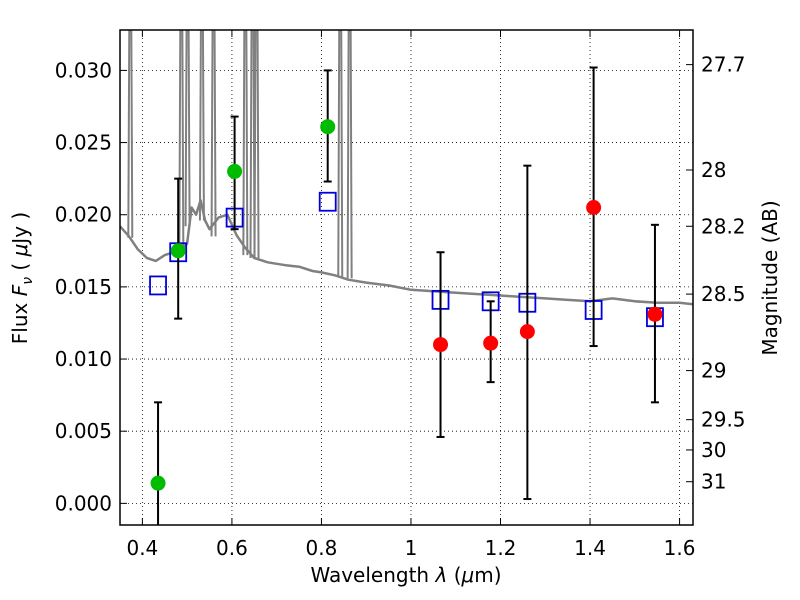  What do you see at coordinates (723, 65) in the screenshot?
I see `y2-tick-label: 27.7` at bounding box center [723, 65].